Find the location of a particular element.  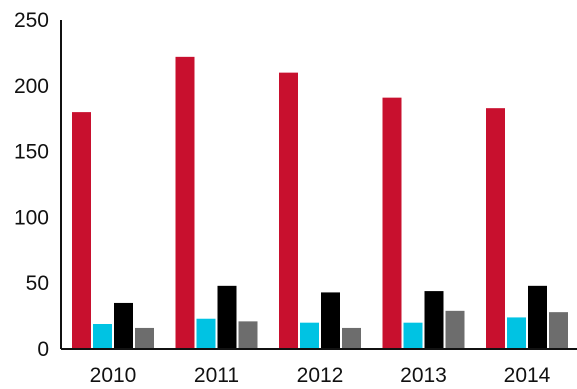

x-tick-label-2012: 2012 is located at coordinates (320, 375).